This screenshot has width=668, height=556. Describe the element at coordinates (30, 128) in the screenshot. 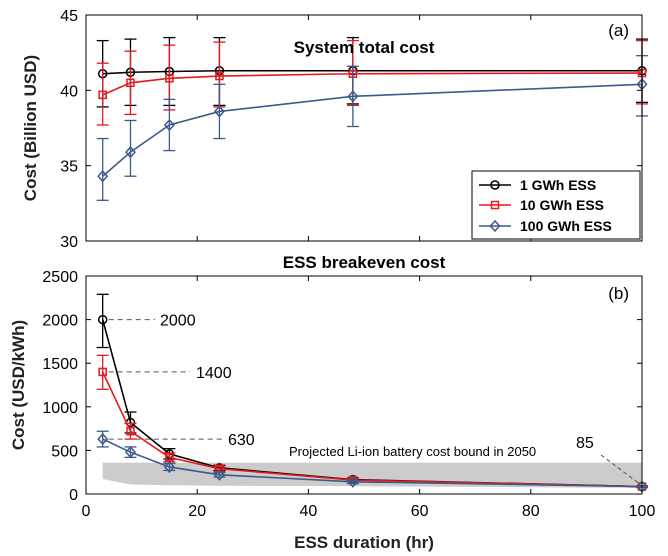

I see `panel-a-ylabel: Cost (Billion USD)` at that location.